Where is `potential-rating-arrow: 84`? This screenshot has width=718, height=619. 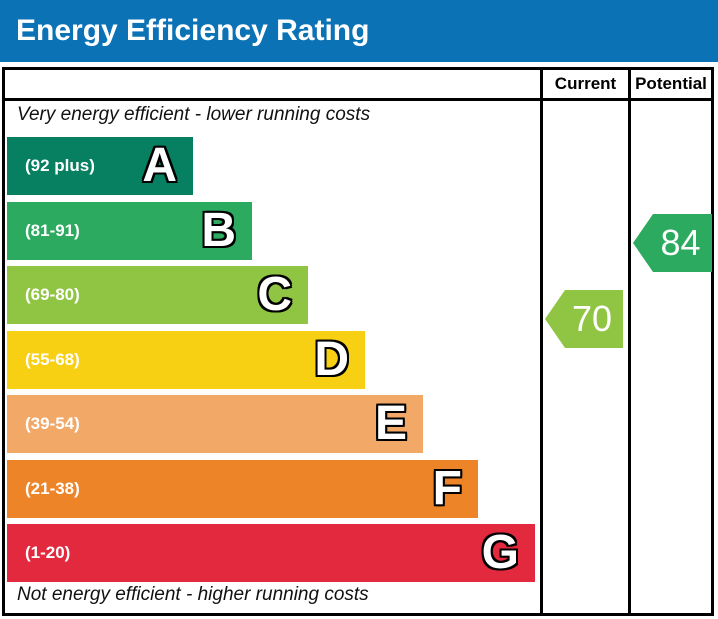 potential-rating-arrow: 84 is located at coordinates (672, 243).